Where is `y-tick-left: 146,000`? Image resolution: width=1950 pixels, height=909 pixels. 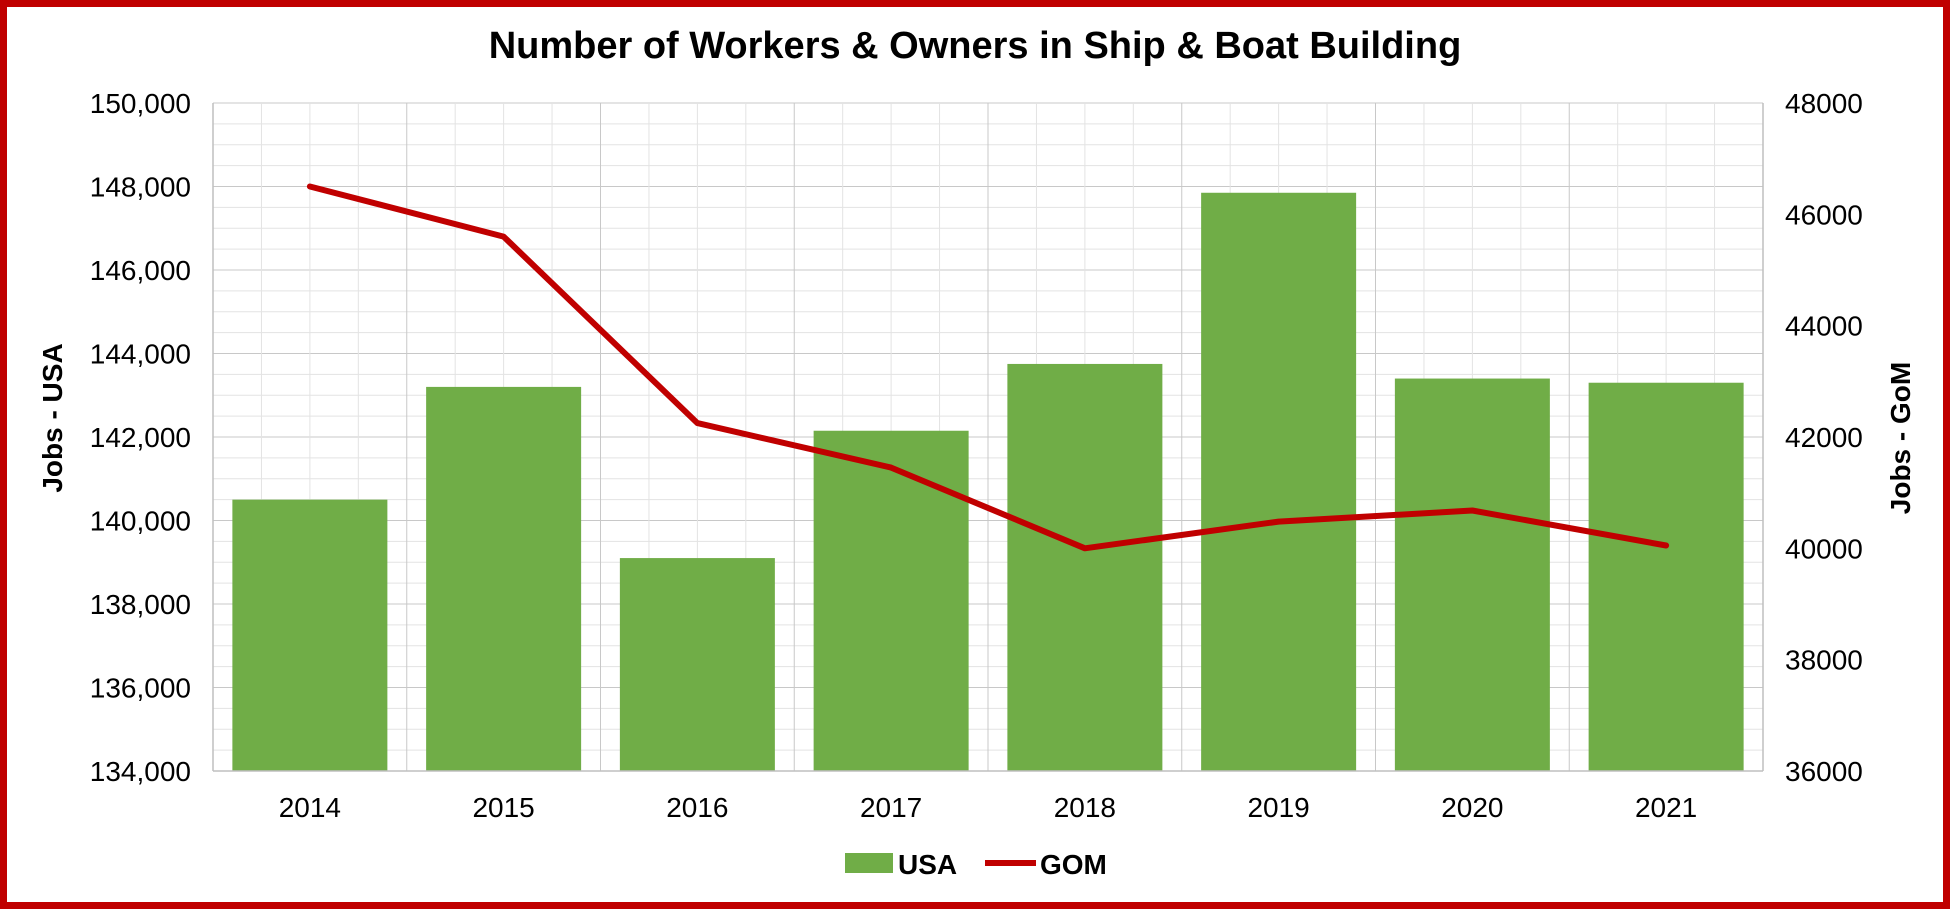 y-tick-left: 146,000 is located at coordinates (140, 270).